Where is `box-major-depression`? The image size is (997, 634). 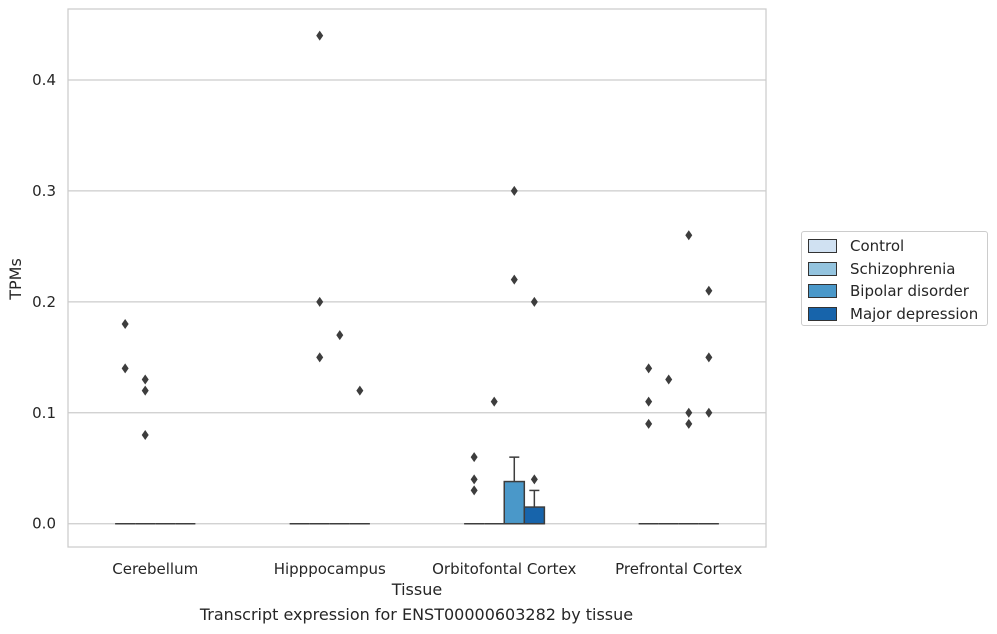 box-major-depression is located at coordinates (534, 507).